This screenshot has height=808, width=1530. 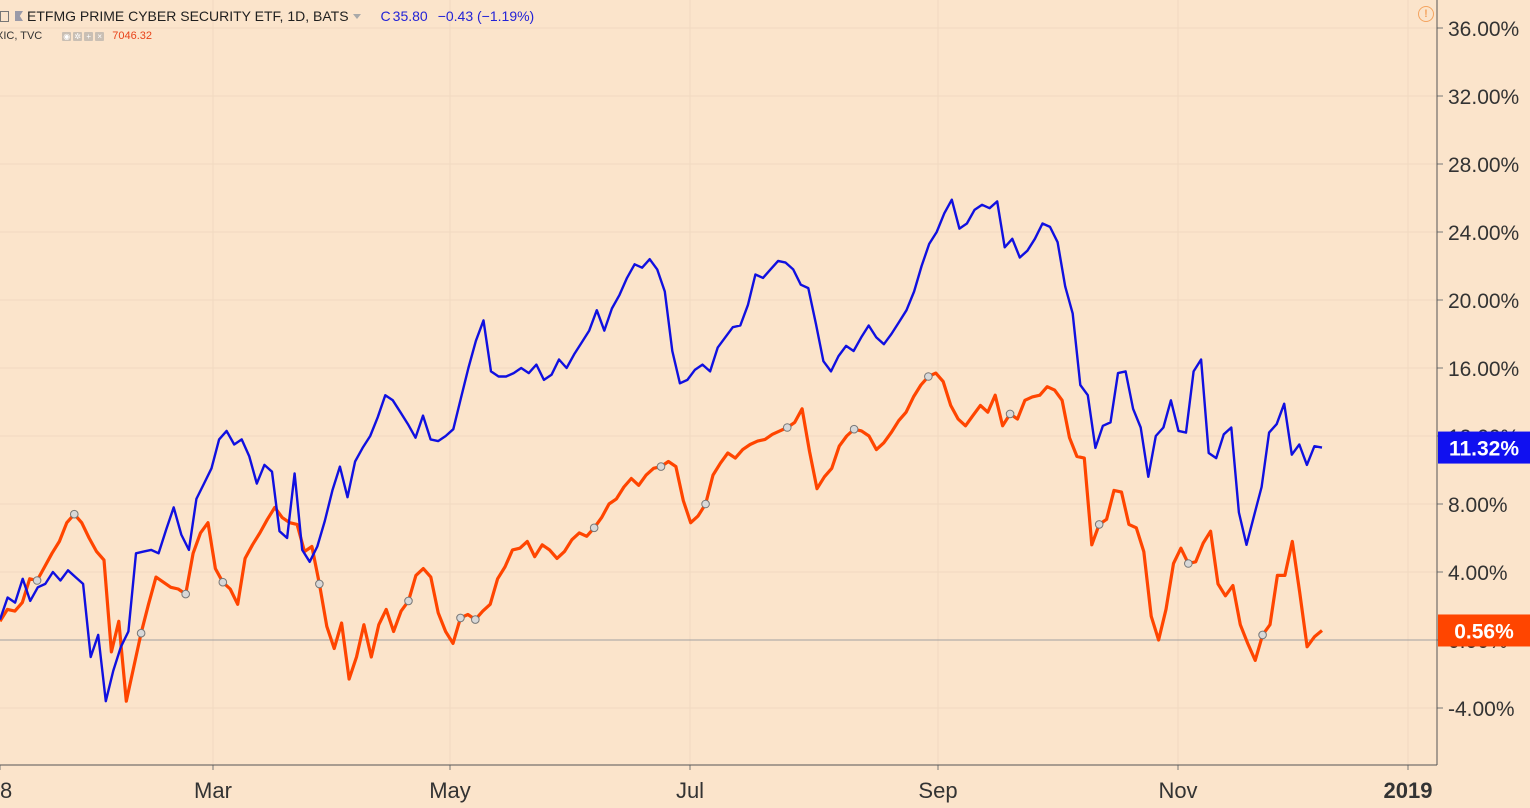 What do you see at coordinates (213, 790) in the screenshot?
I see `x-tick-label: Mar` at bounding box center [213, 790].